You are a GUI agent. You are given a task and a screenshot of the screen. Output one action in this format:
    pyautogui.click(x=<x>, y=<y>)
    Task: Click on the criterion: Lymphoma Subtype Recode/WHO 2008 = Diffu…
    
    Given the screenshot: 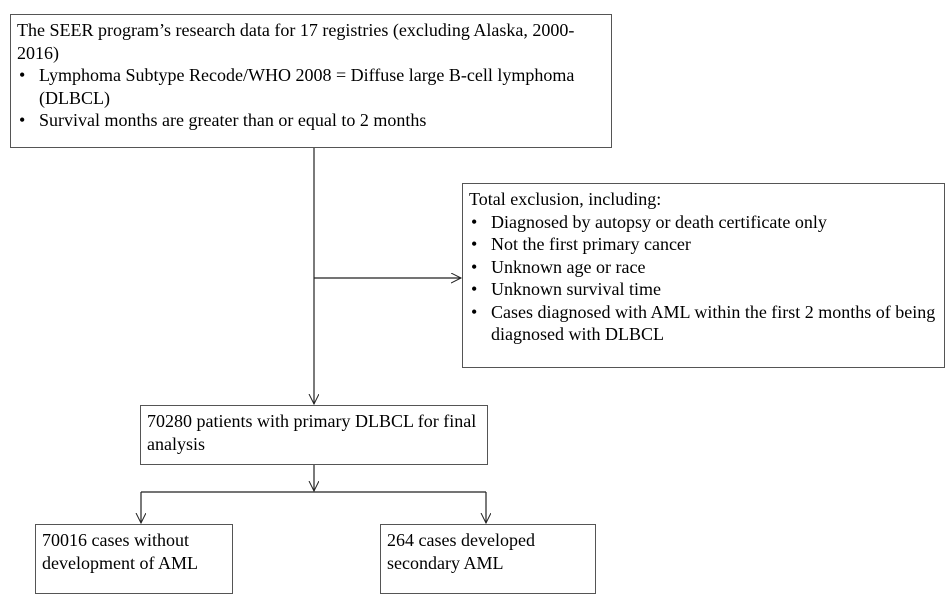 What is the action you would take?
    pyautogui.click(x=311, y=86)
    